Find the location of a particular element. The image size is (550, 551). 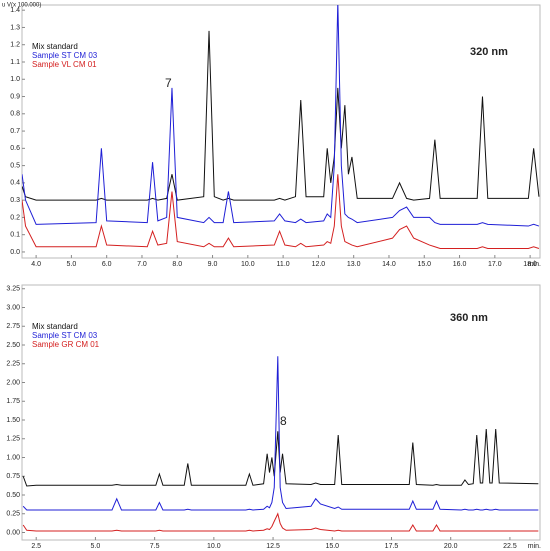

y-tick-label: 1.3 is located at coordinates (15, 27).